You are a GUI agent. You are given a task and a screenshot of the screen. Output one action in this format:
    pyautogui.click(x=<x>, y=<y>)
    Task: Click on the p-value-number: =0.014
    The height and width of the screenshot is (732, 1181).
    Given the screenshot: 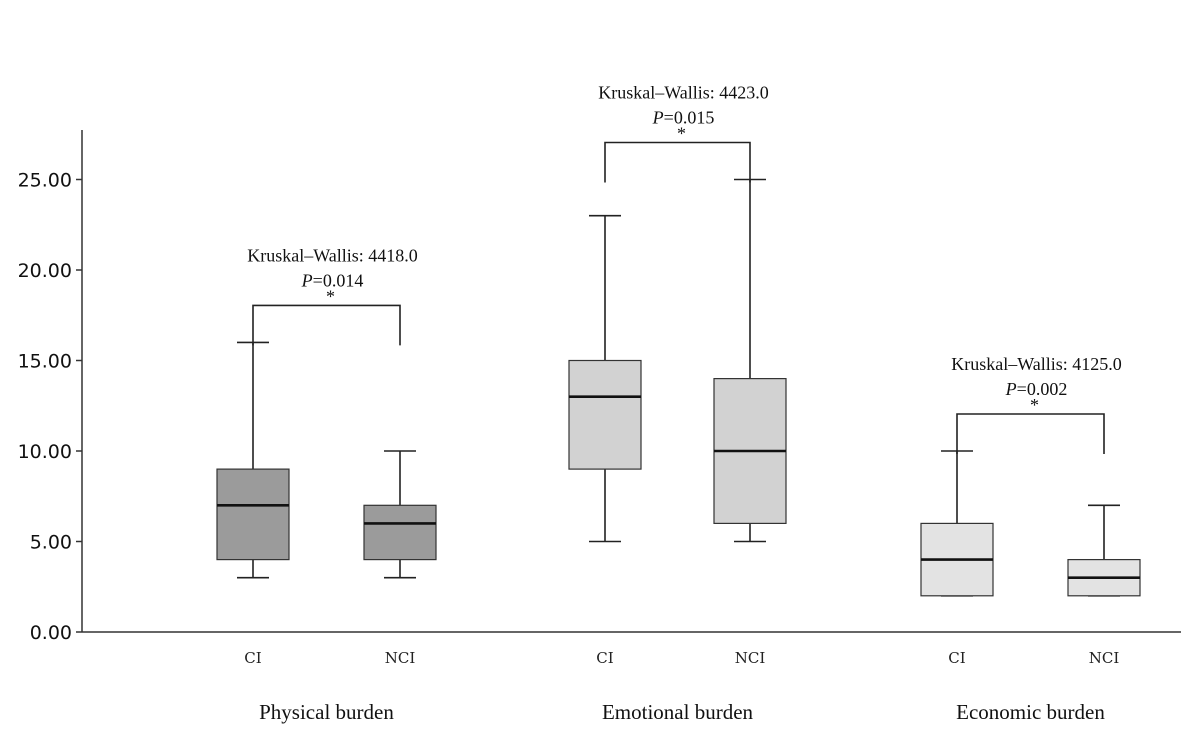 What is the action you would take?
    pyautogui.click(x=338, y=280)
    